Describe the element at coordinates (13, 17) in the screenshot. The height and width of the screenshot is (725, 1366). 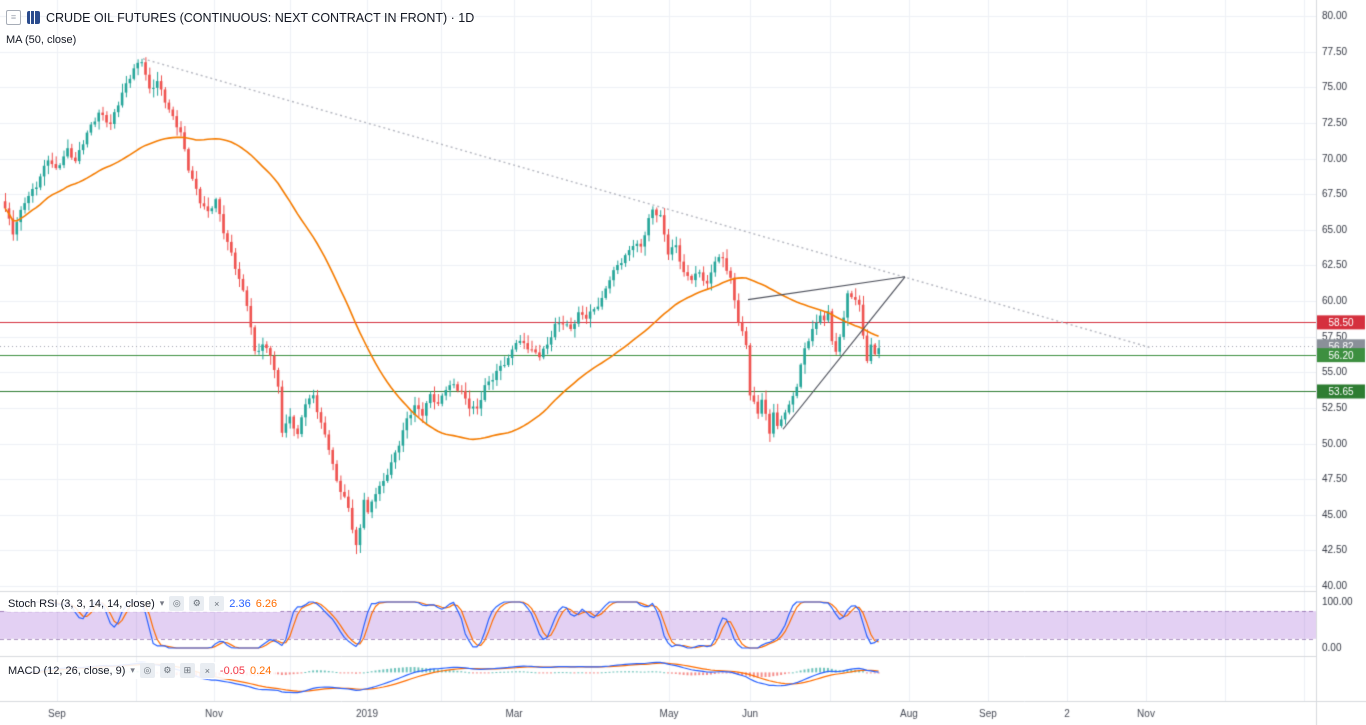
I see `collapse-panel-icon: ≡` at that location.